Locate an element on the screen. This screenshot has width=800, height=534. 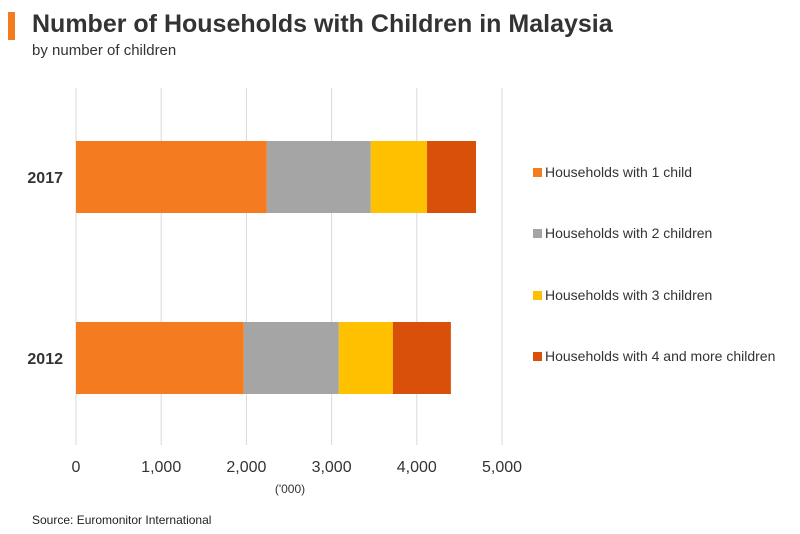
y-category-label: 2012 is located at coordinates (45, 359).